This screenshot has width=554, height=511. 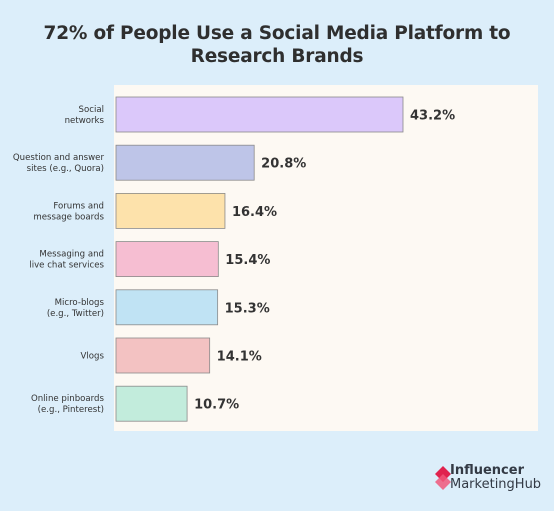 What do you see at coordinates (59, 158) in the screenshot?
I see `category-label-line: Question and answer` at bounding box center [59, 158].